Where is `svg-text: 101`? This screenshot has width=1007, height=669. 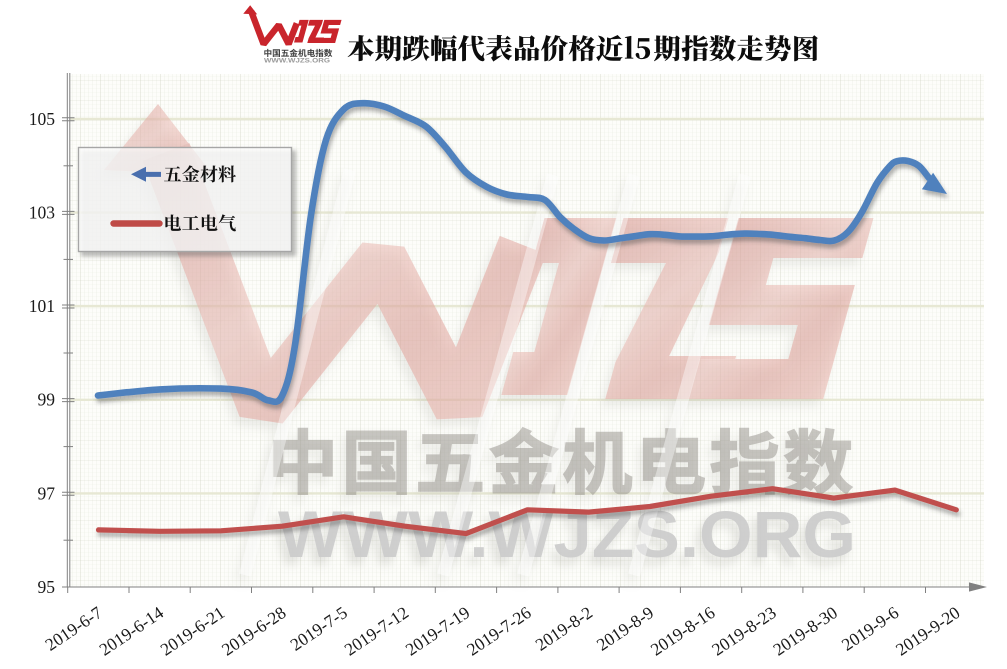 svg-text: 101 is located at coordinates (42, 306).